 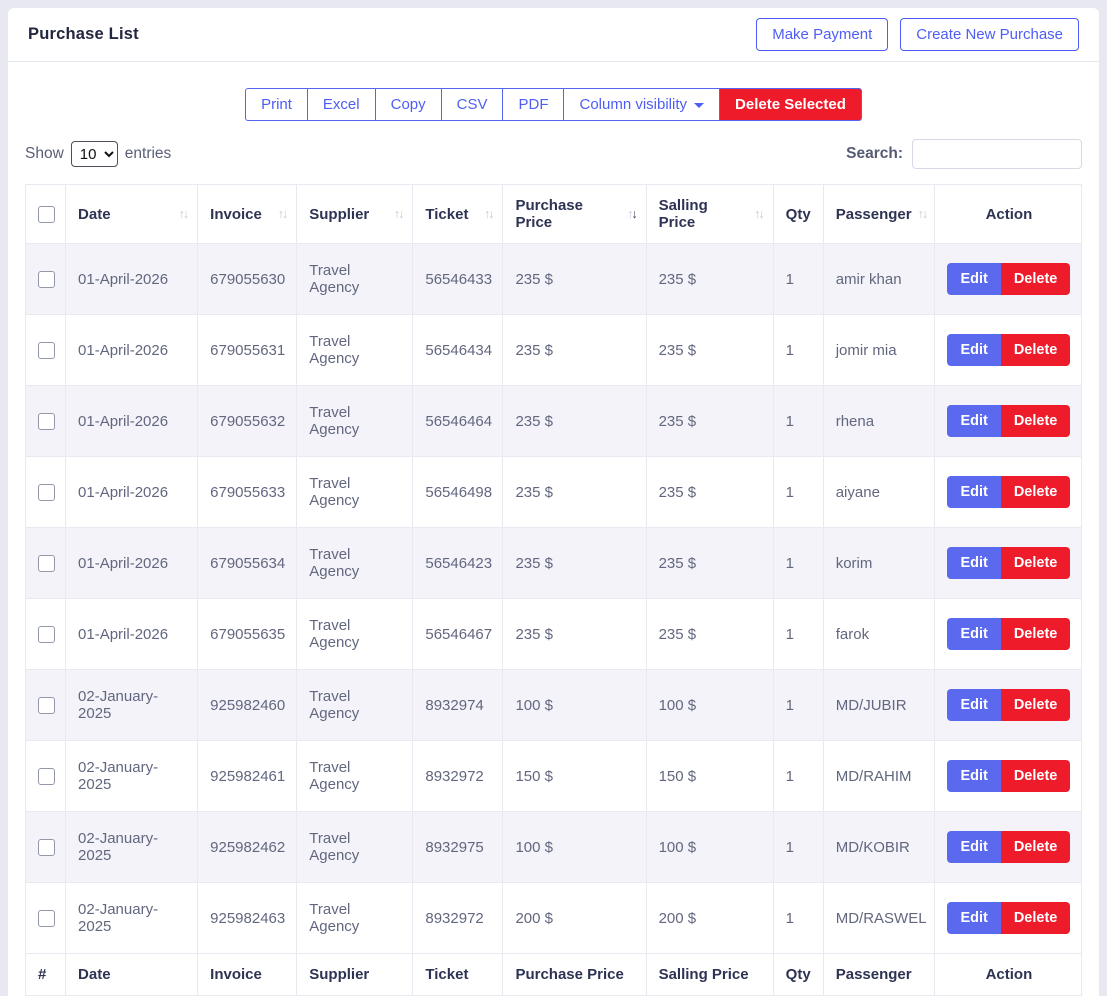 I want to click on column-header-supplier: Supplier ↑↓, so click(x=355, y=214).